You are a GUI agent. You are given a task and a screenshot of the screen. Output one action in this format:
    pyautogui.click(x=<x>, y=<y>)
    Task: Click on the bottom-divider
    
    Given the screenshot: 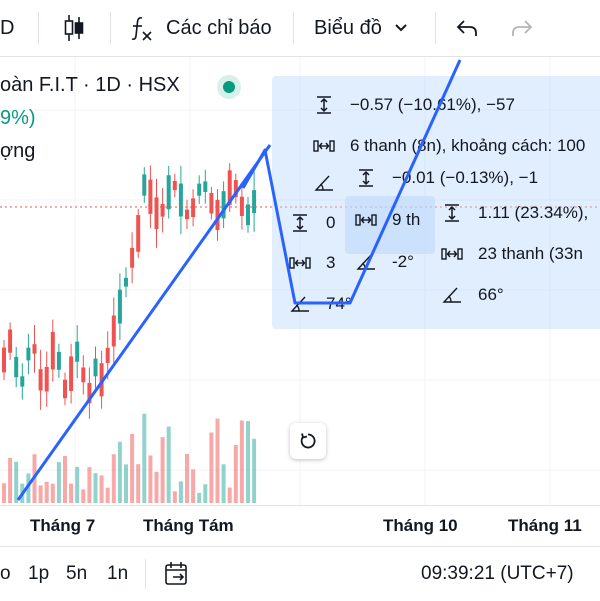 What is the action you would take?
    pyautogui.click(x=145, y=574)
    